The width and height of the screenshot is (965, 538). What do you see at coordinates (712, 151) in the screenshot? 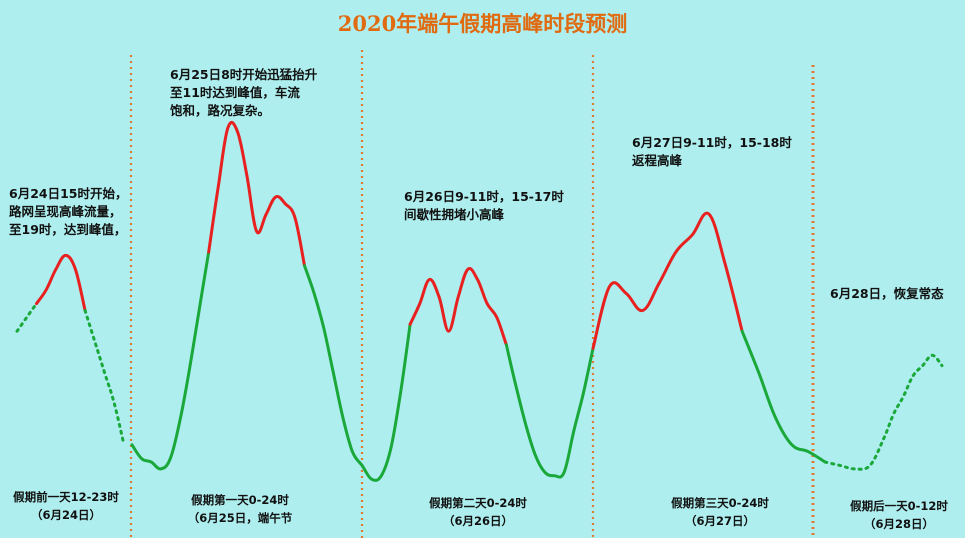
I see `annotation-jun27: 6月27日9-11时，15-18时 返程高峰` at bounding box center [712, 151].